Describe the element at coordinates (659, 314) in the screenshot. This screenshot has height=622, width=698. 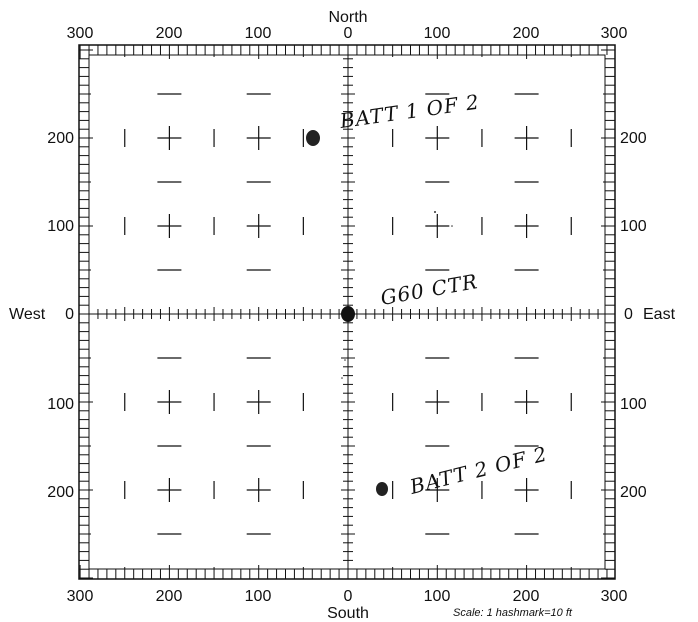
I see `east-label: East` at that location.